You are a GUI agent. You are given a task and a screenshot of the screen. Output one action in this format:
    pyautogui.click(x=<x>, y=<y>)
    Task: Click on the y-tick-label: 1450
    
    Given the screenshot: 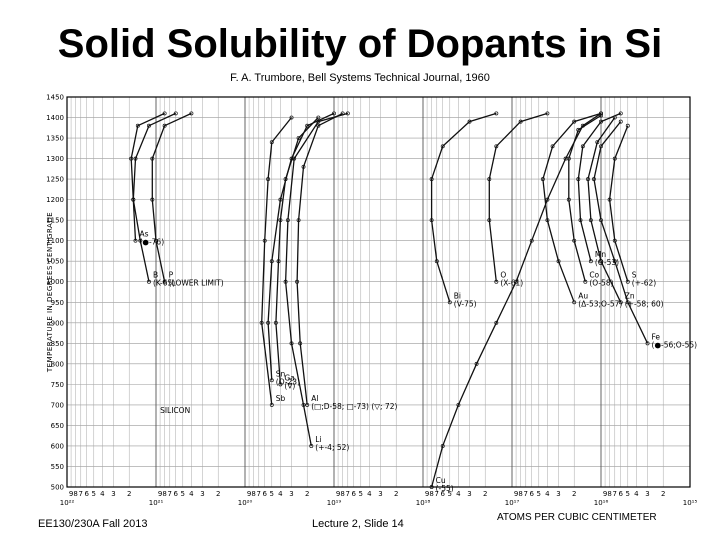 What is the action you would take?
    pyautogui.click(x=55, y=98)
    